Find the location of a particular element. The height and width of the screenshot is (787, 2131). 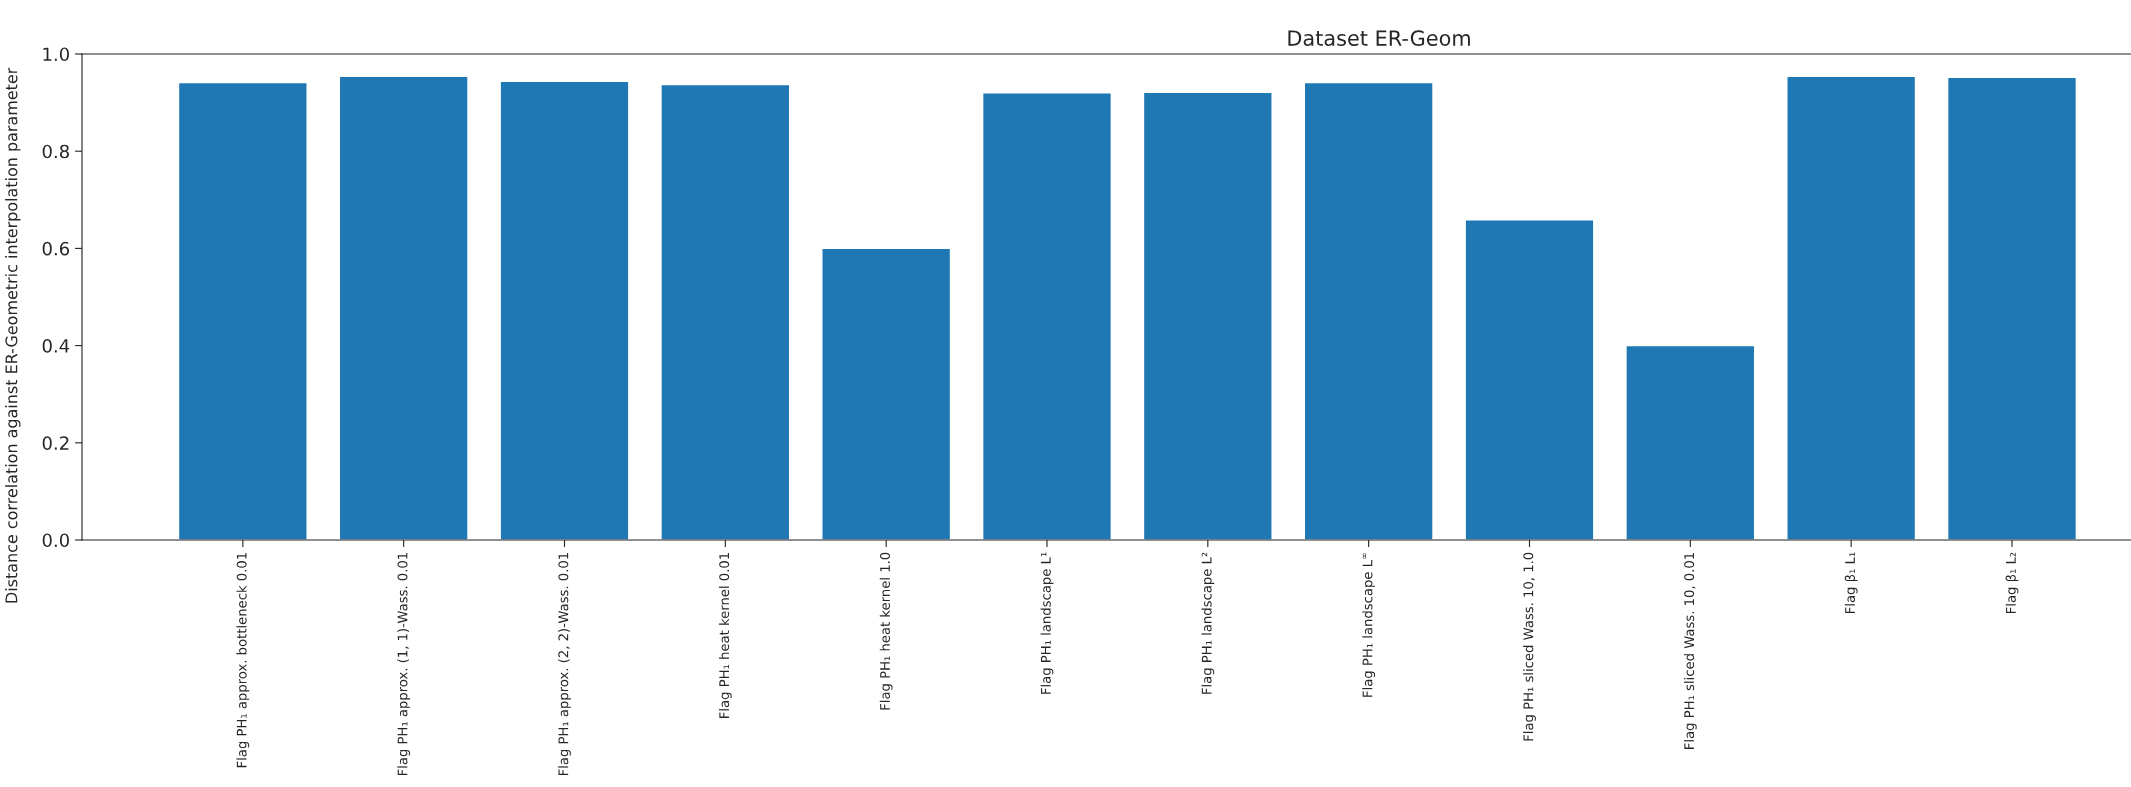

x-tick-label: Flag PH₁ landscape L¹ is located at coordinates (1047, 623).